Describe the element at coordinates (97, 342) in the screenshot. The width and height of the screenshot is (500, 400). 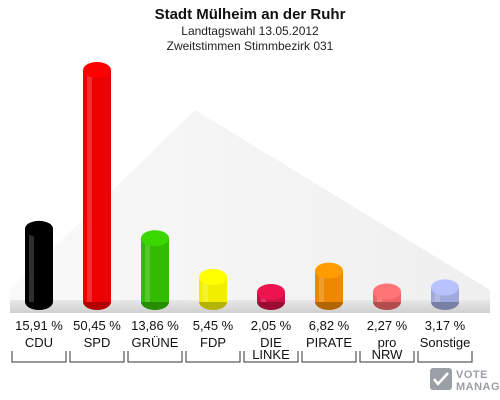
I see `category-label-1-0: SPD` at that location.